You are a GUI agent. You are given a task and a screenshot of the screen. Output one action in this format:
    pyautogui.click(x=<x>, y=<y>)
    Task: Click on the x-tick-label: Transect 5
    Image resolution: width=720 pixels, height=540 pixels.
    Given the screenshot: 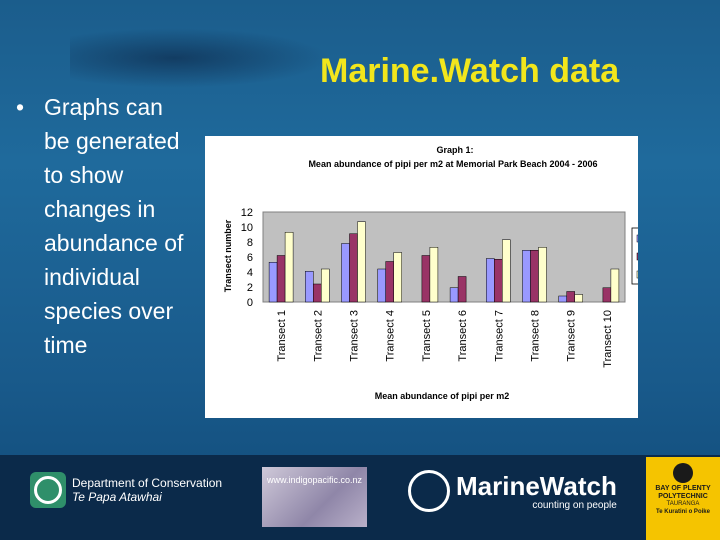 What is the action you would take?
    pyautogui.click(x=427, y=336)
    